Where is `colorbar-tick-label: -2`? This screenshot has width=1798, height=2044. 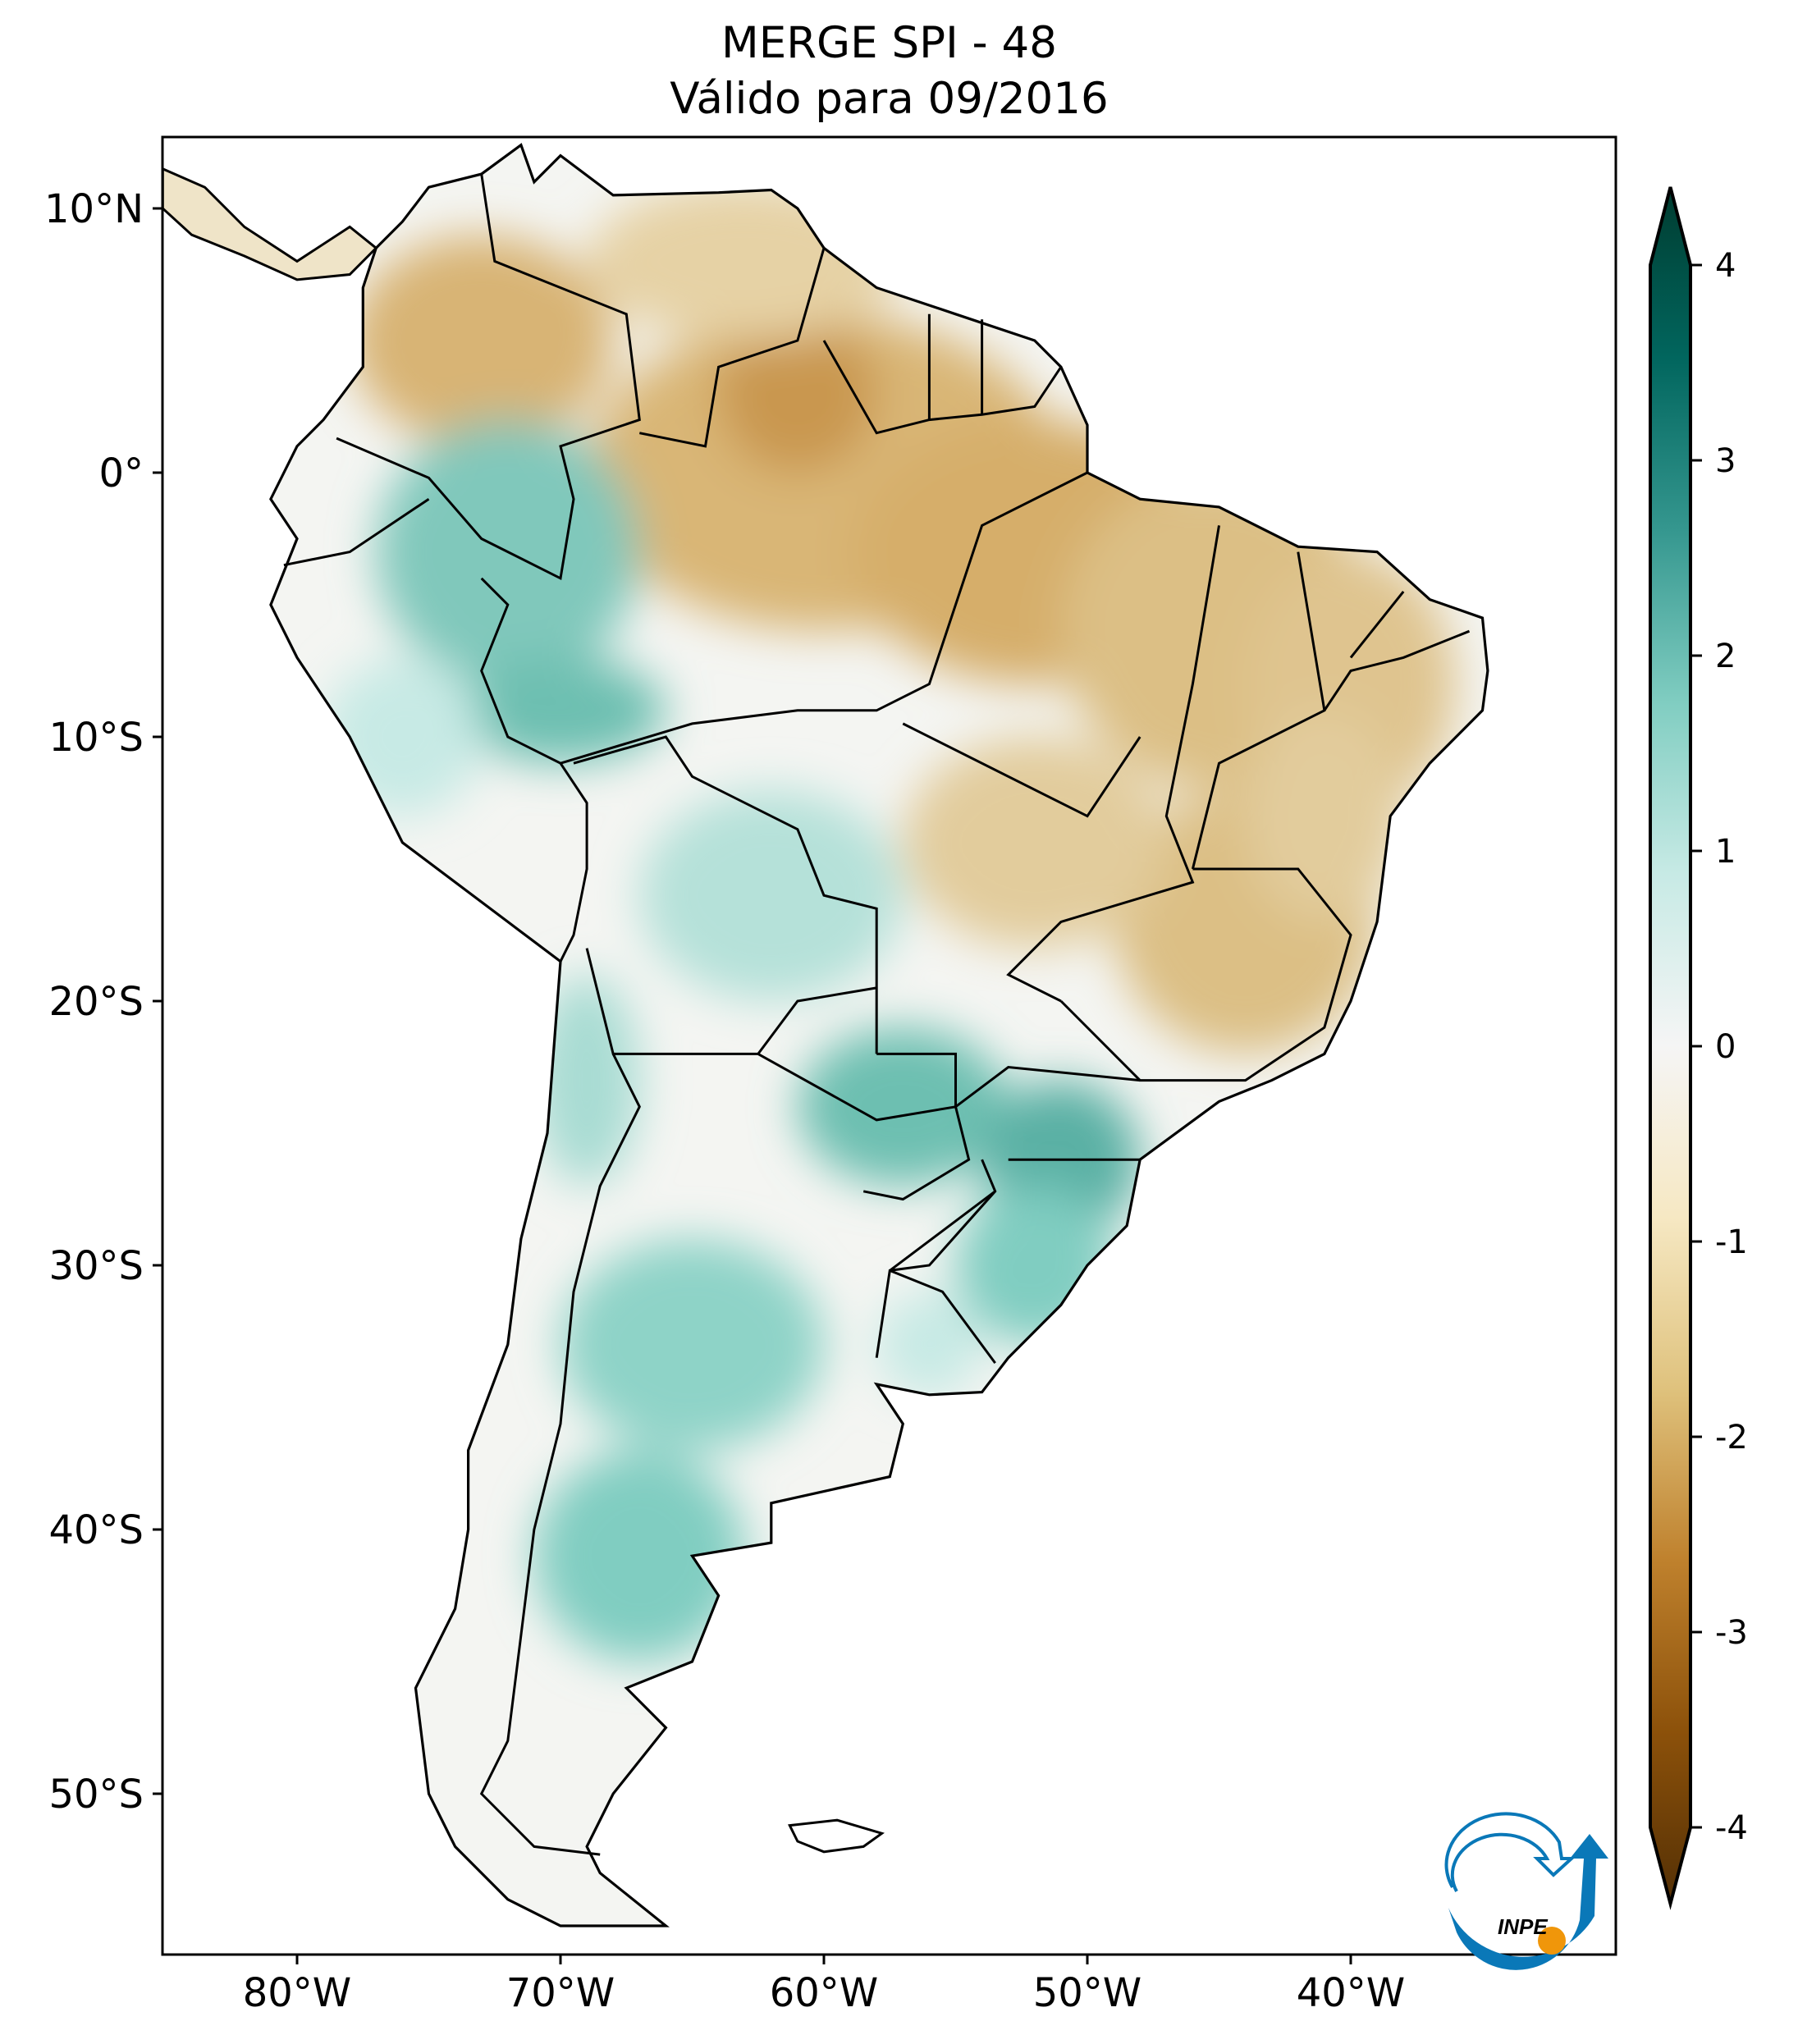 colorbar-tick-label: -2 is located at coordinates (1731, 1437).